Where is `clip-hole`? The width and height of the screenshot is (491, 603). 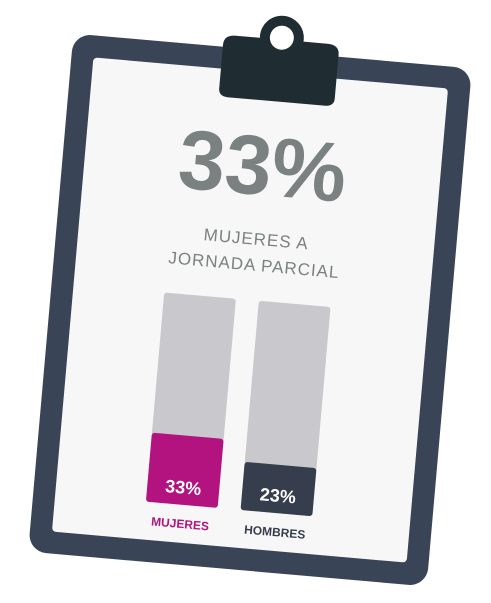 clip-hole is located at coordinates (281, 37).